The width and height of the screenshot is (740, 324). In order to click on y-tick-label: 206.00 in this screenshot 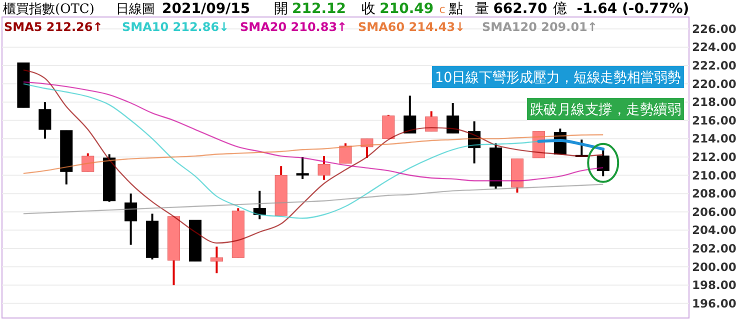, I will do `click(714, 211)`.